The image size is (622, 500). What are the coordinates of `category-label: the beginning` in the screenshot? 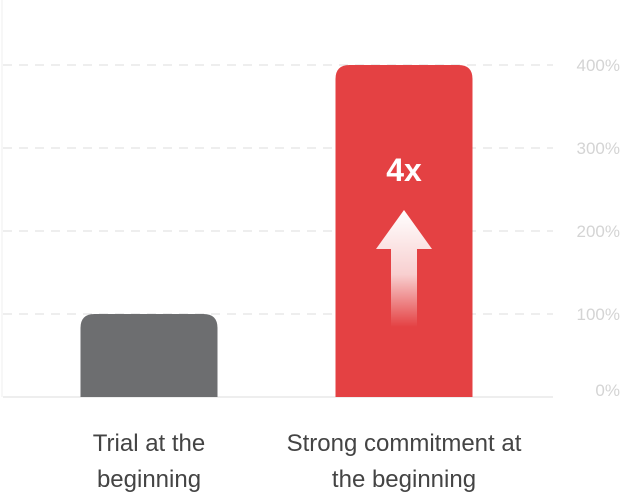 It's located at (404, 479).